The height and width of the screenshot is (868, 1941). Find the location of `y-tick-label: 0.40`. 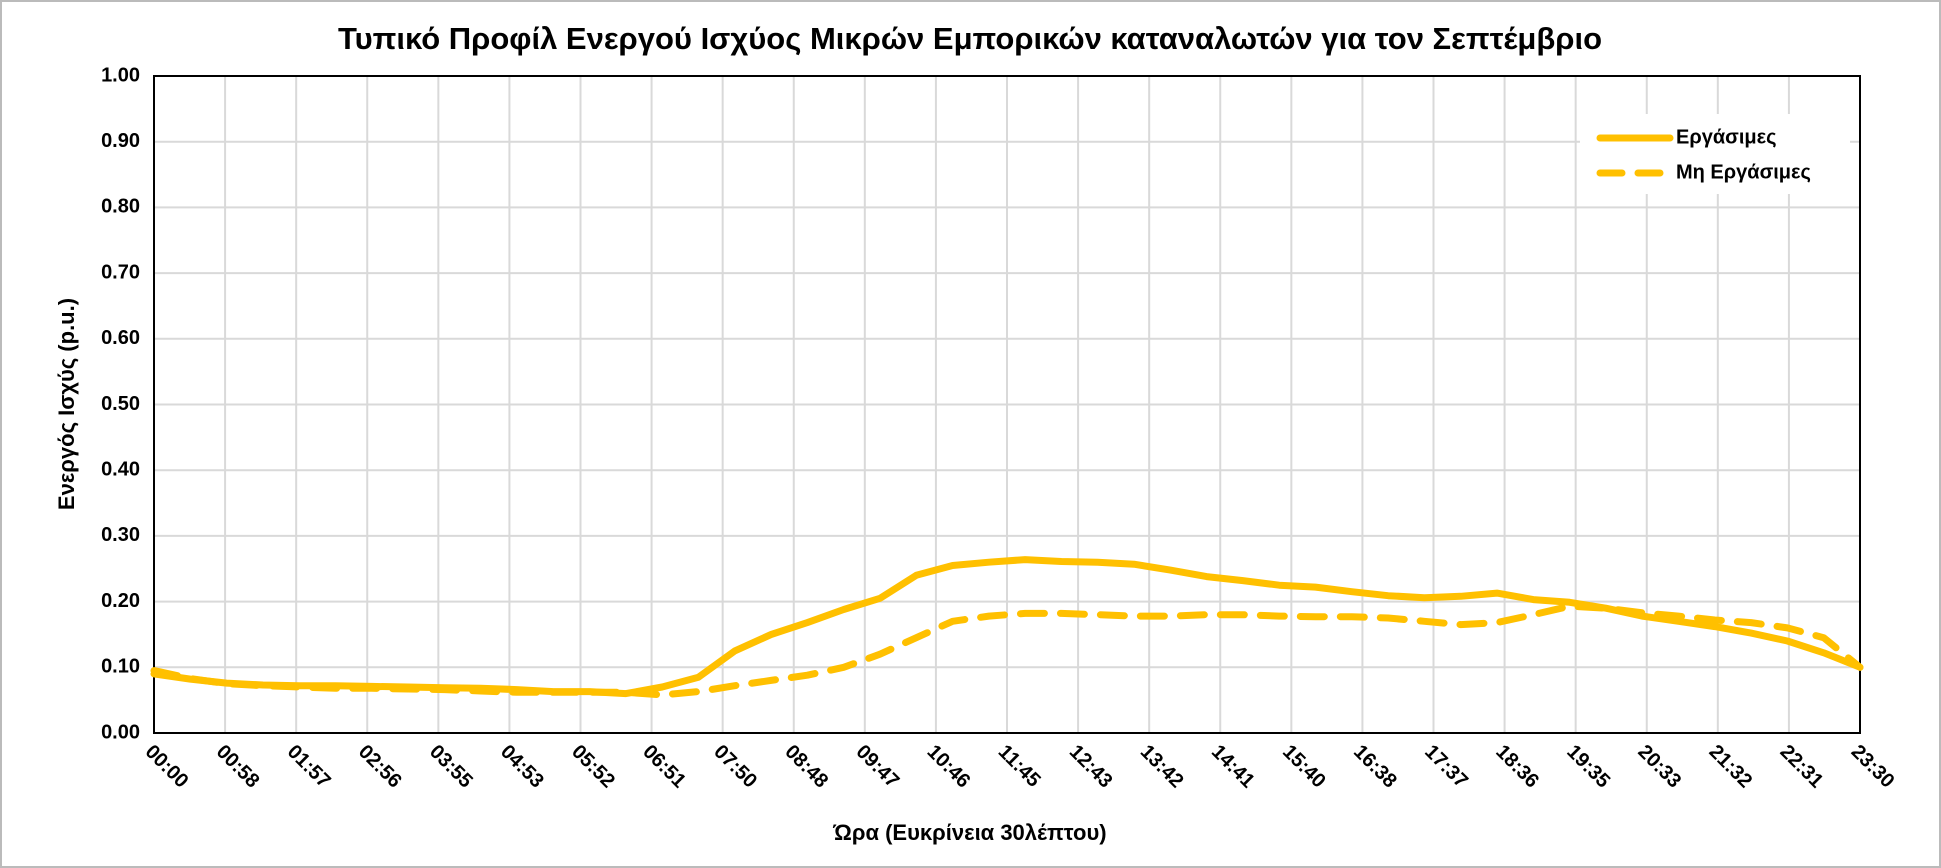

y-tick-label: 0.40 is located at coordinates (120, 469).